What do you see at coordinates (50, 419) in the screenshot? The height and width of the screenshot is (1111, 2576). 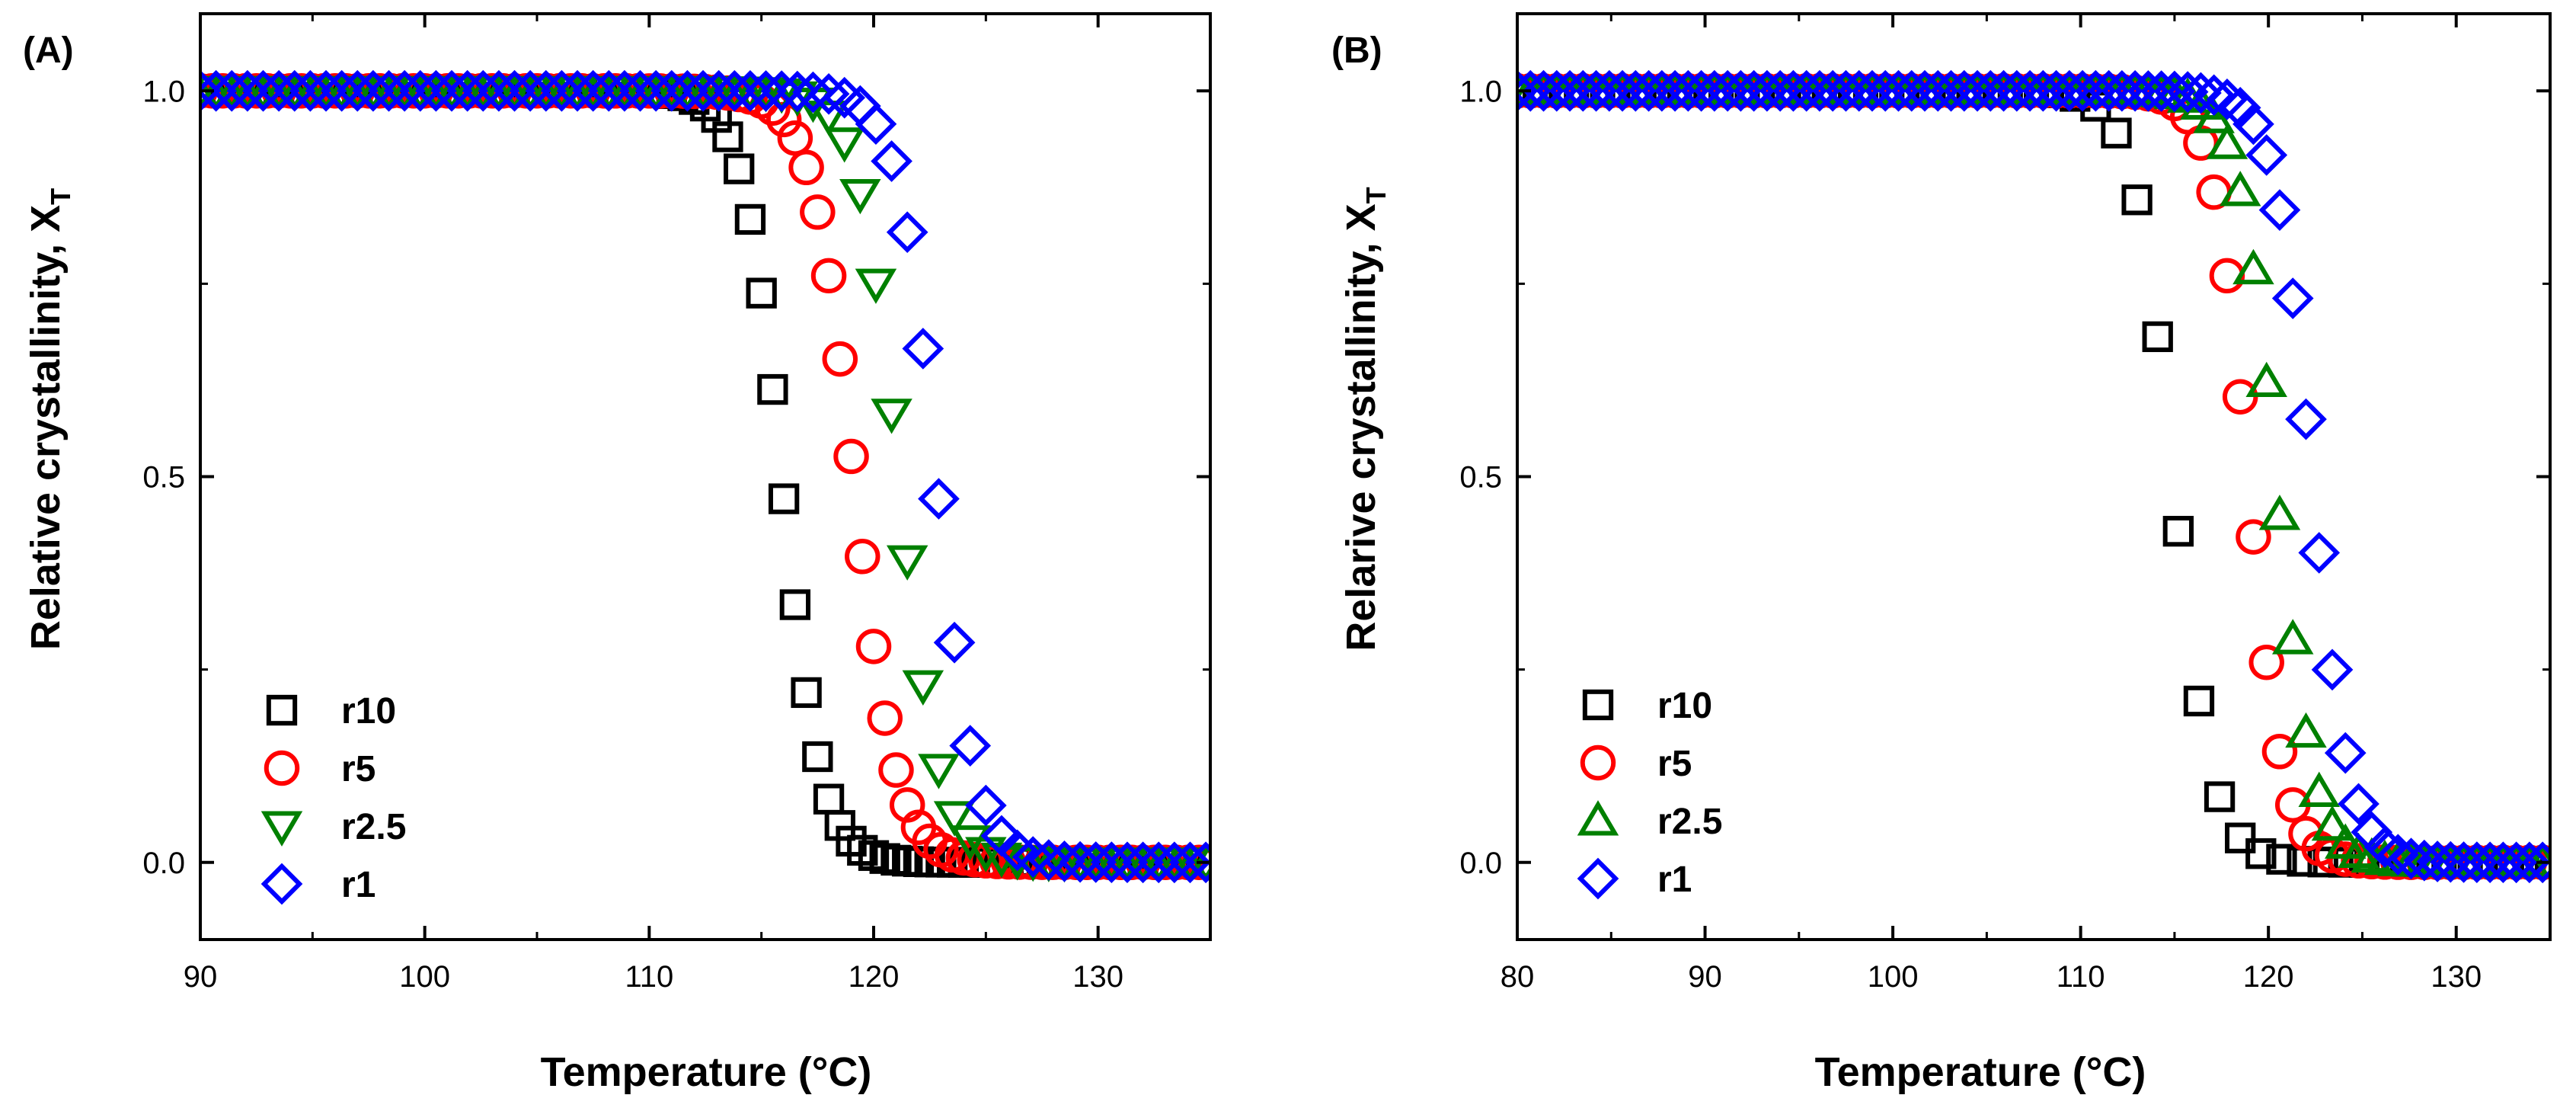 I see `y-axis-title-a: Relative crystallinity, XT` at bounding box center [50, 419].